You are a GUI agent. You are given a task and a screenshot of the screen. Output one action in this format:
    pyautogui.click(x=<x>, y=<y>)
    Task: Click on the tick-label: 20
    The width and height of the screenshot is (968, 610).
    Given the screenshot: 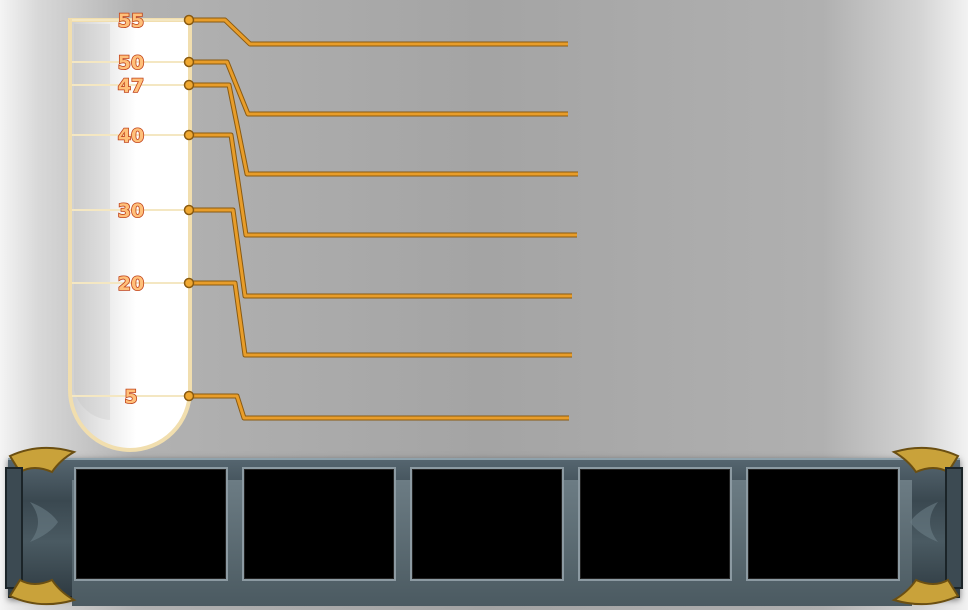 What is the action you would take?
    pyautogui.click(x=131, y=284)
    